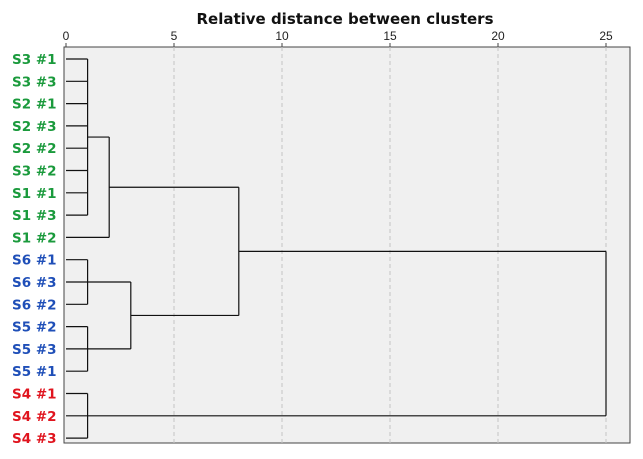  Describe the element at coordinates (34, 328) in the screenshot. I see `leaf-label: S5 #2` at that location.